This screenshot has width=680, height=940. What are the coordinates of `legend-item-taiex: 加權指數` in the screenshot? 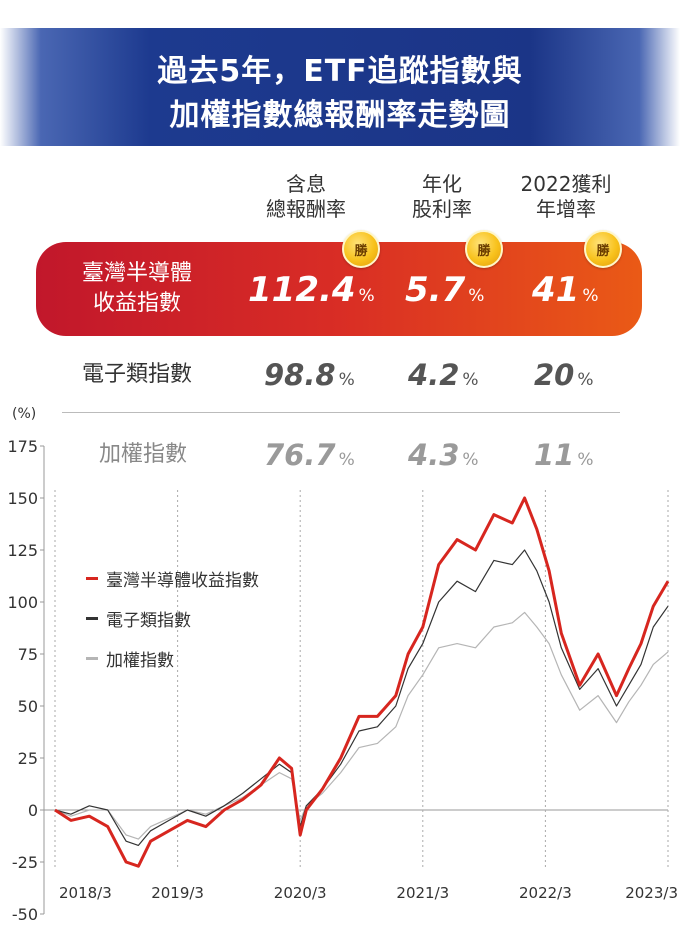 It's located at (130, 658).